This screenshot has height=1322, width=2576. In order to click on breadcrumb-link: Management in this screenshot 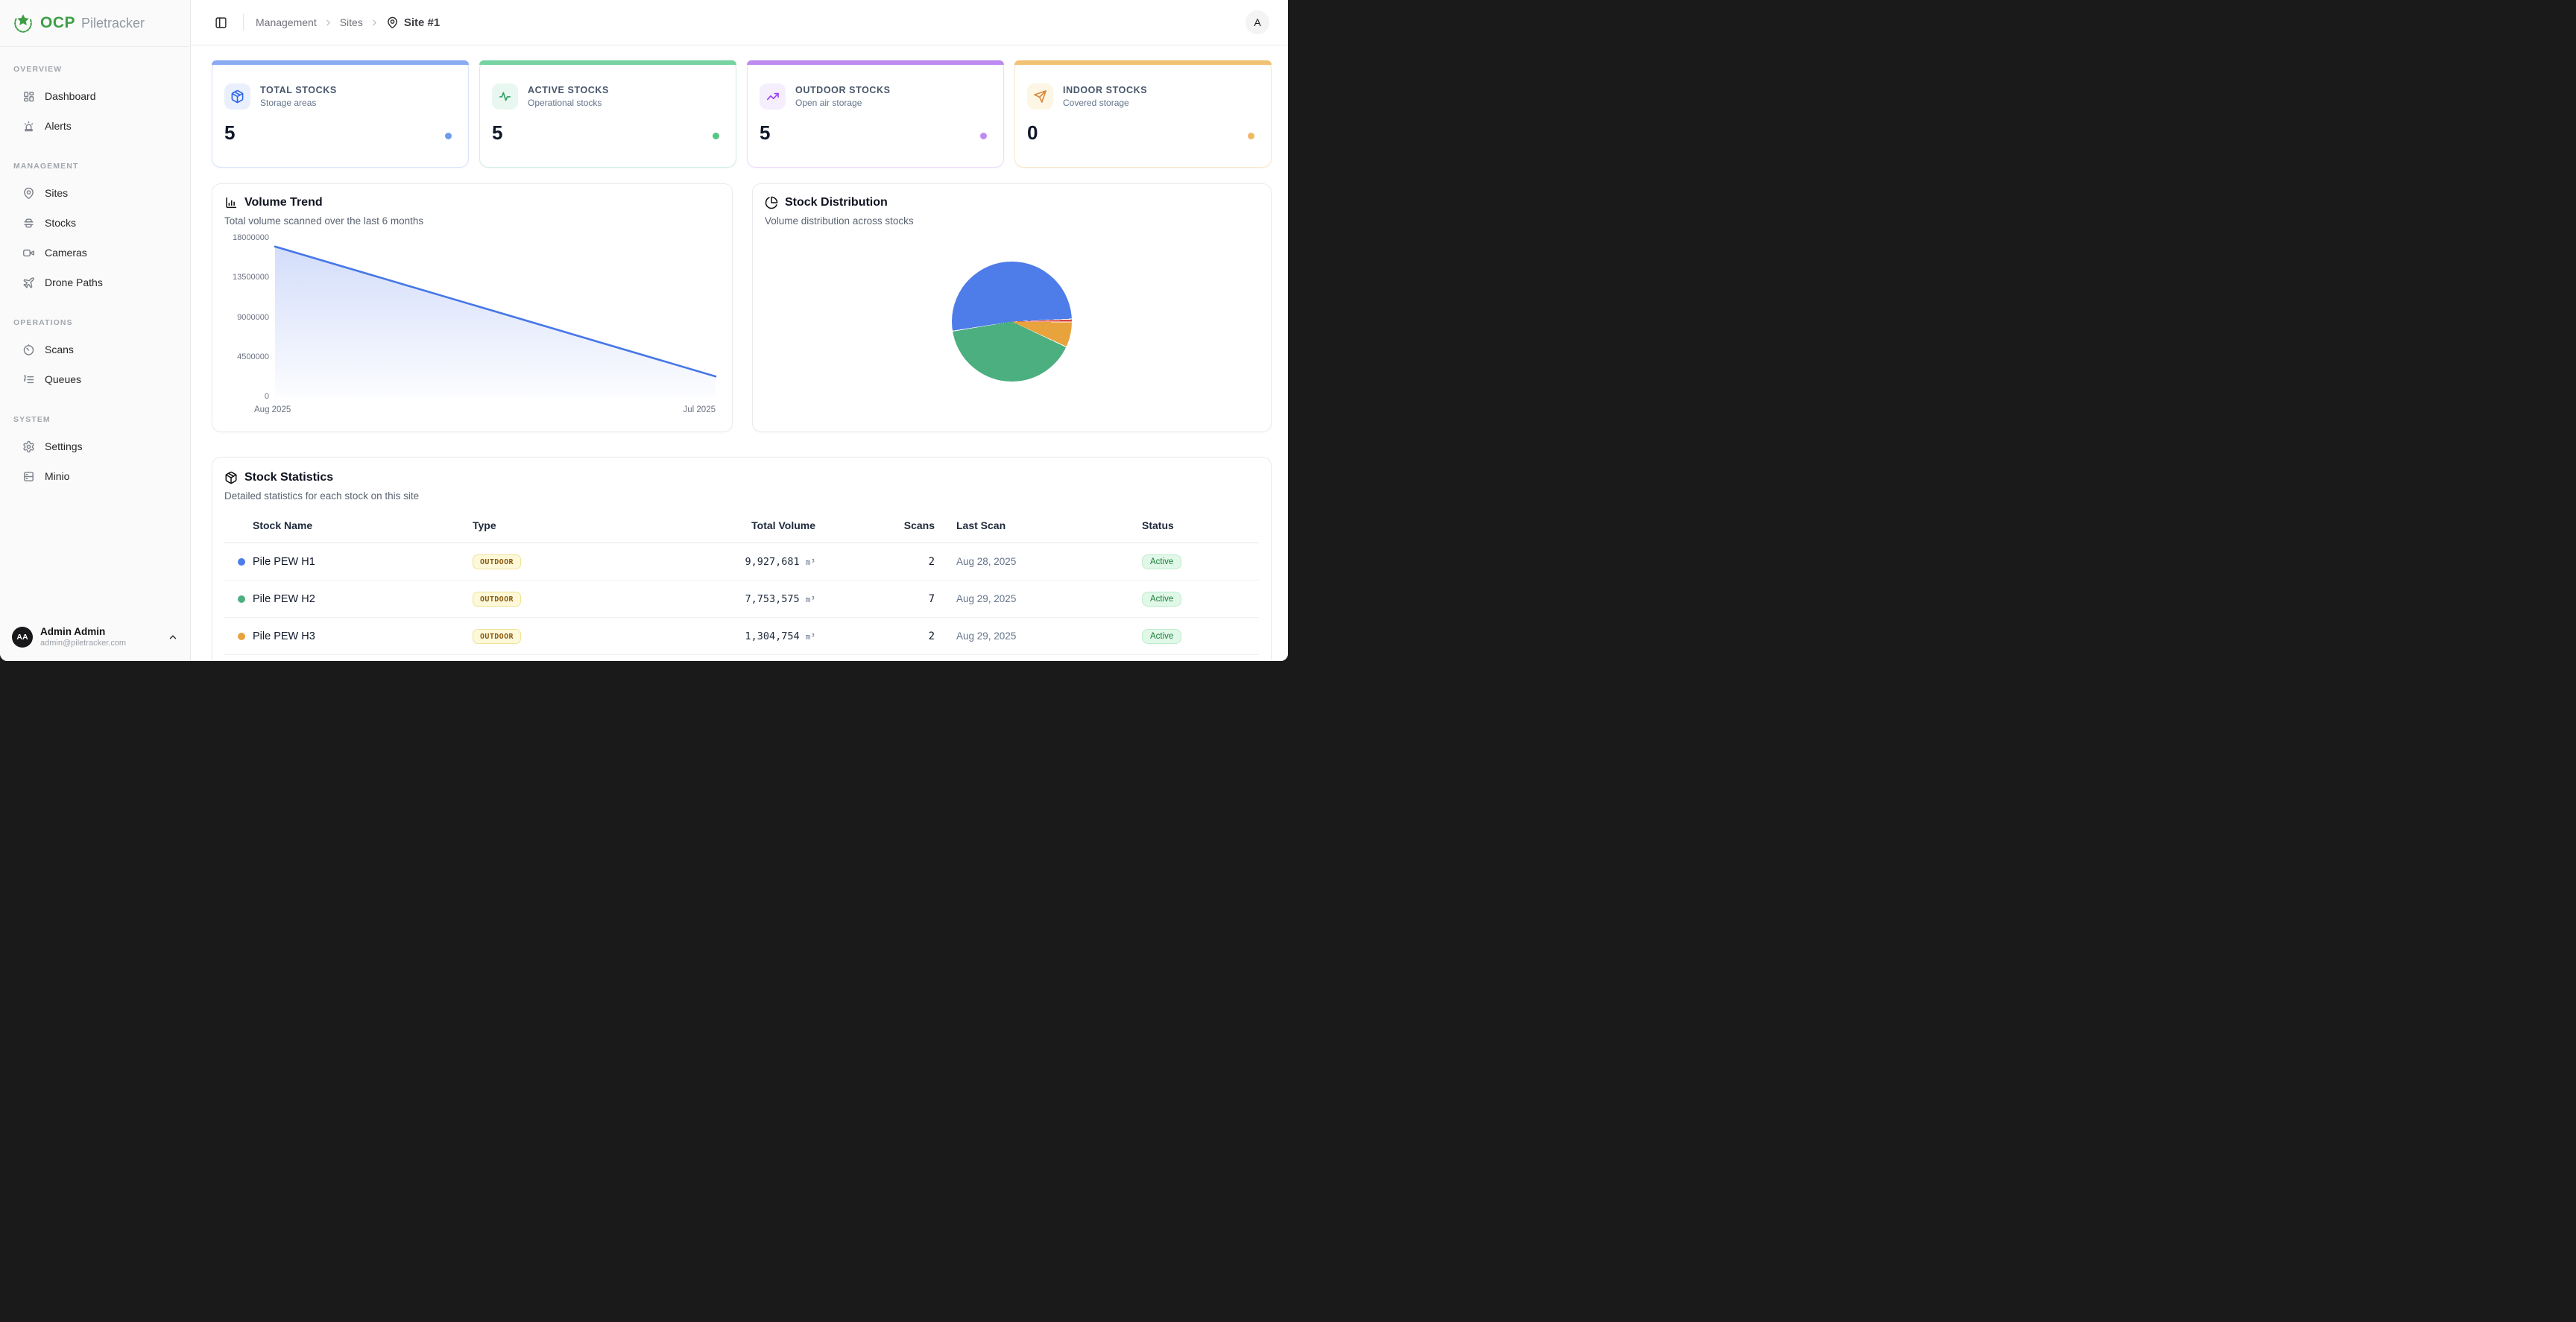, I will do `click(286, 22)`.